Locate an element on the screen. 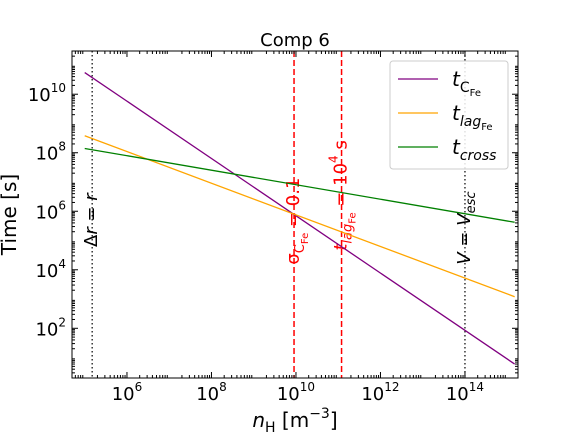 This screenshot has height=436, width=576. x-axis-label-symbol: n is located at coordinates (258, 420).